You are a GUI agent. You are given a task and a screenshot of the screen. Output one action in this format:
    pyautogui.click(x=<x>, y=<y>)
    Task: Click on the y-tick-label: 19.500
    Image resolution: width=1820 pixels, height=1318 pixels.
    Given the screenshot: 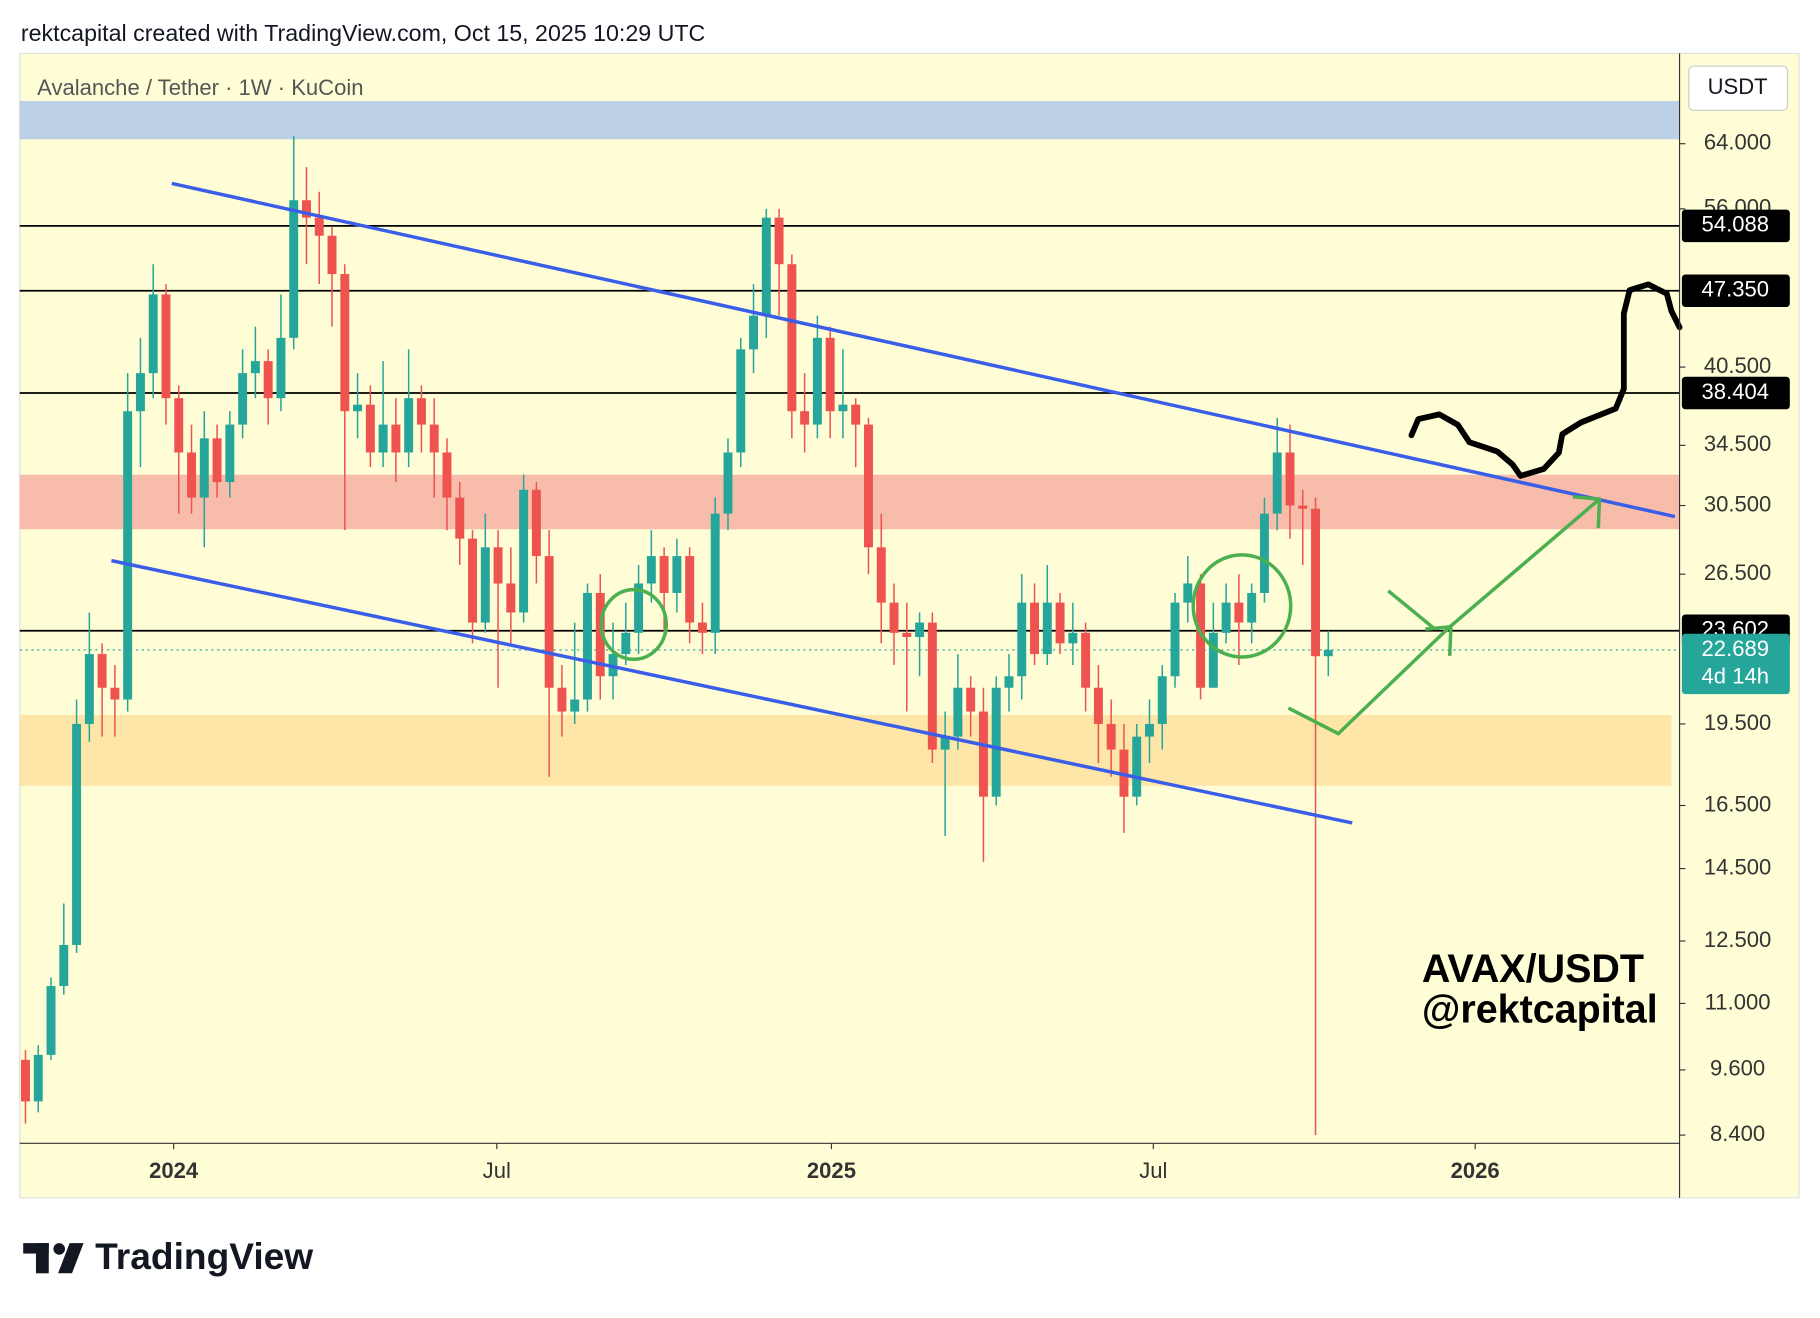 What is the action you would take?
    pyautogui.click(x=1737, y=722)
    